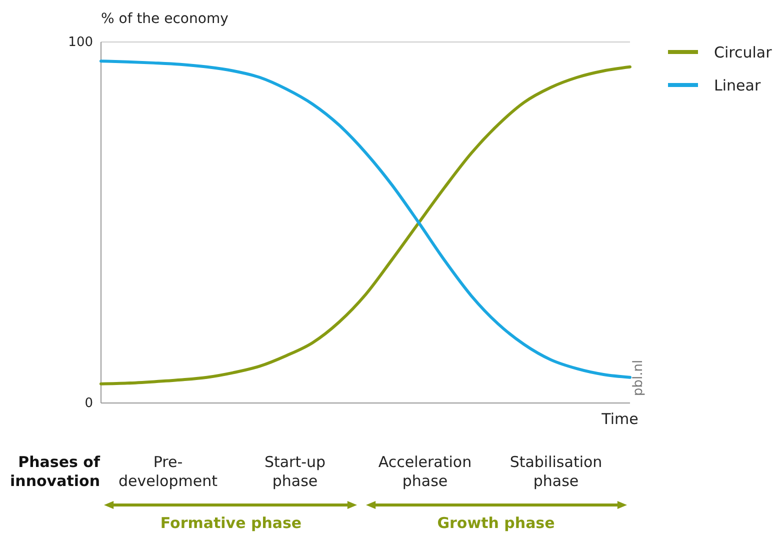 Image resolution: width=773 pixels, height=533 pixels. Describe the element at coordinates (88, 404) in the screenshot. I see `y-tick-label: 0` at that location.